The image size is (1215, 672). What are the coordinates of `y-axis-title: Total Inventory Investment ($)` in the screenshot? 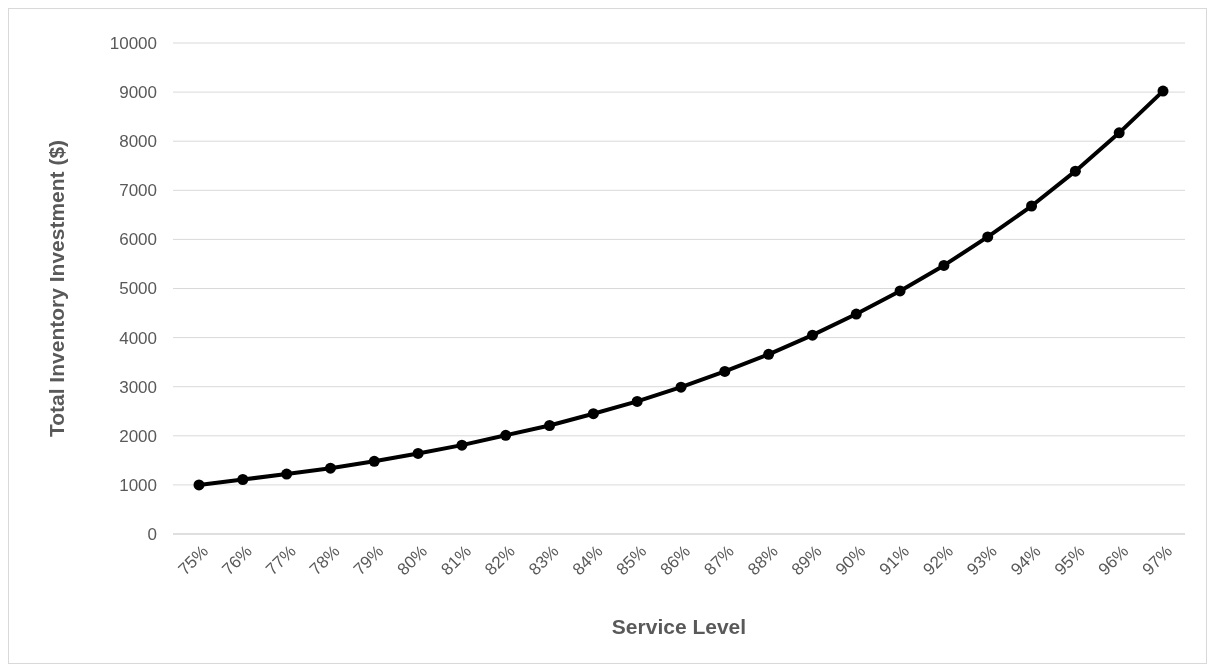 It's located at (56, 288).